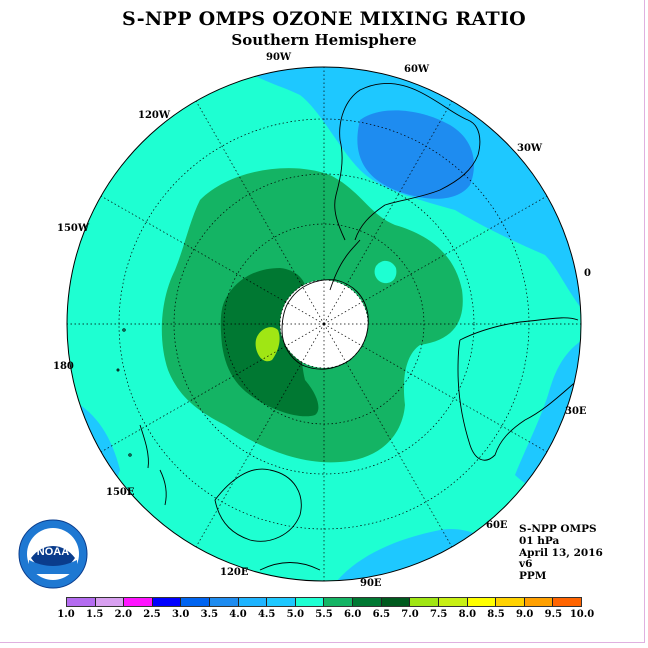 The width and height of the screenshot is (648, 648). I want to click on color-scale-tick-label: 8.0, so click(467, 614).